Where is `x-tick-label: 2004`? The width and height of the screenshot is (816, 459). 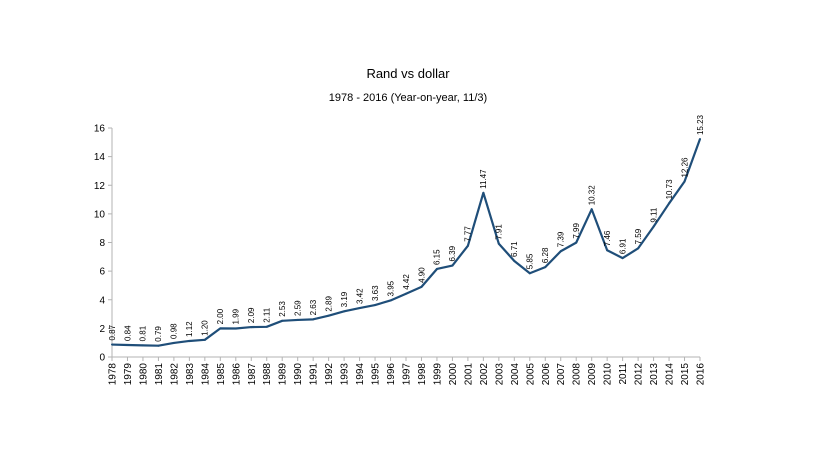 x-tick-label: 2004 is located at coordinates (515, 374).